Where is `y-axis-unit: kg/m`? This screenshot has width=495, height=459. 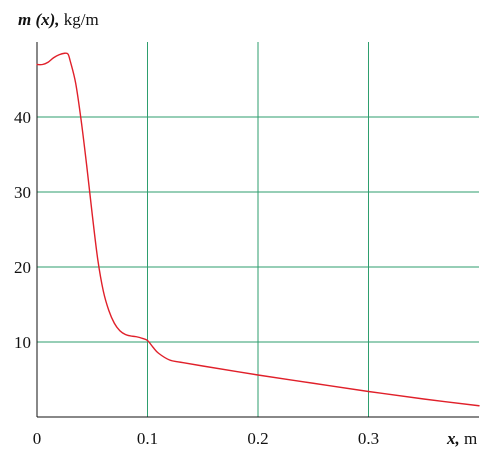
y-axis-unit: kg/m is located at coordinates (79, 19).